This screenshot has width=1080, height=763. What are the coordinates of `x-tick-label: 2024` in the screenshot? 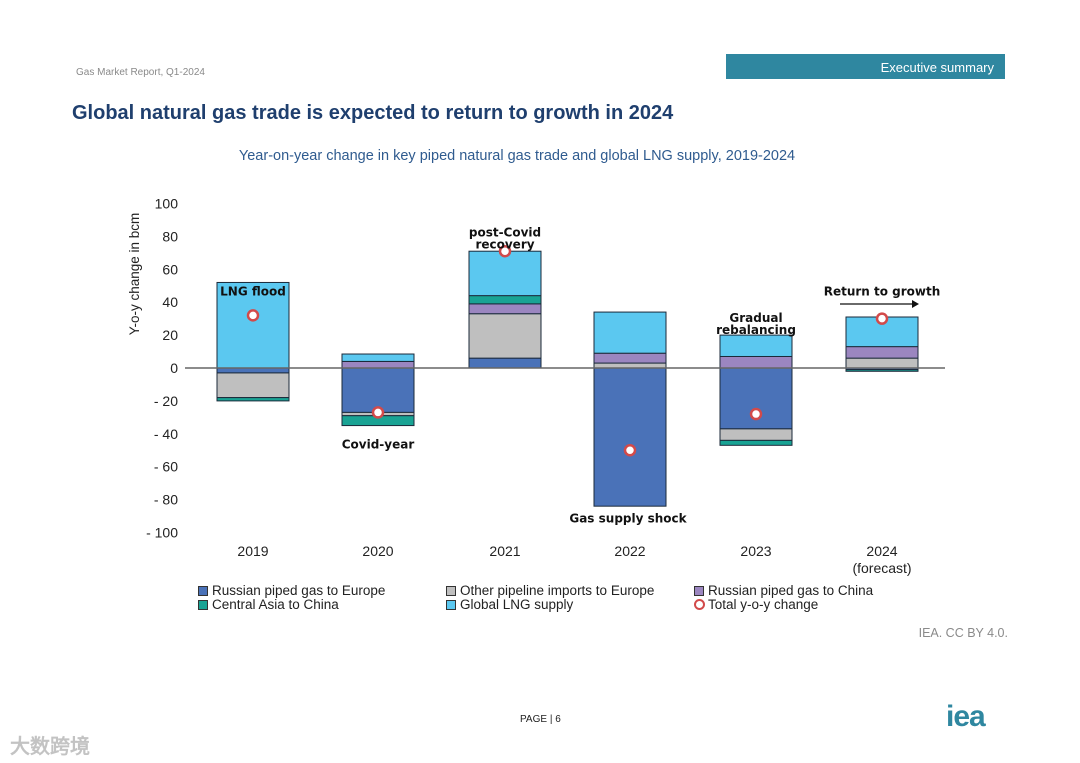 It's located at (881, 551).